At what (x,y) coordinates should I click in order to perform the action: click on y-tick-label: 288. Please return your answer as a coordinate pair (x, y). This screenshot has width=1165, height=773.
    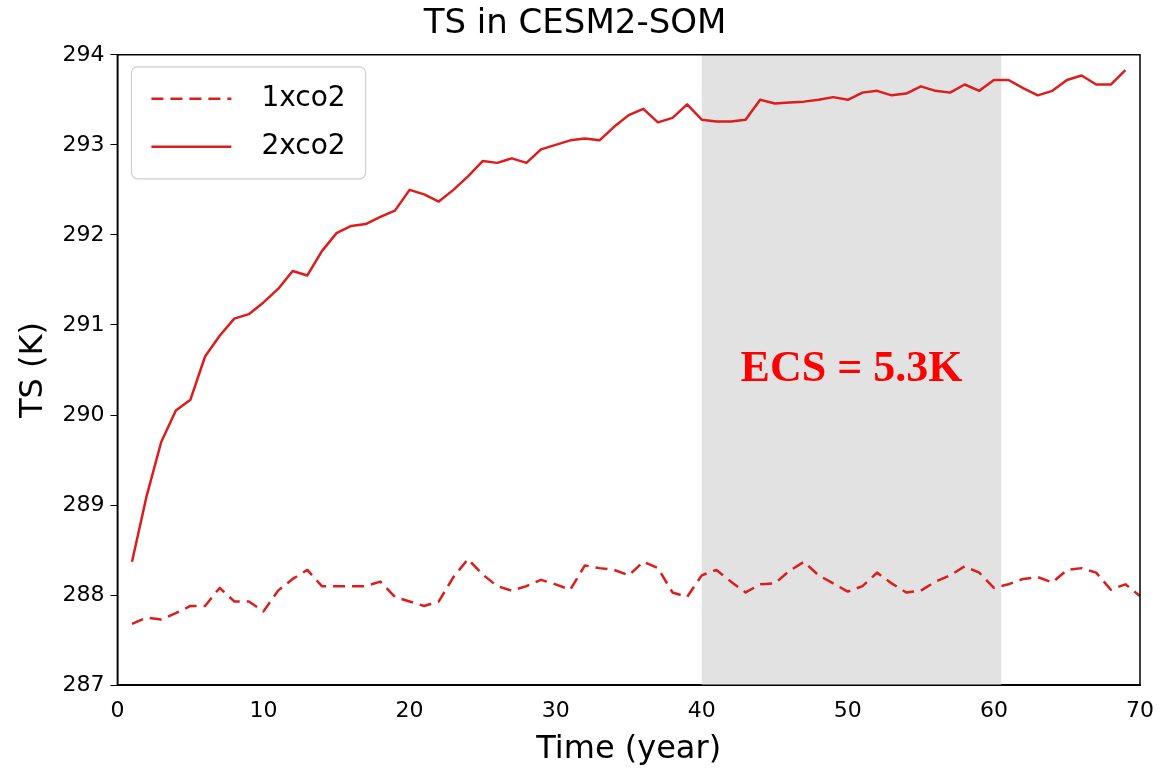
    Looking at the image, I should click on (83, 593).